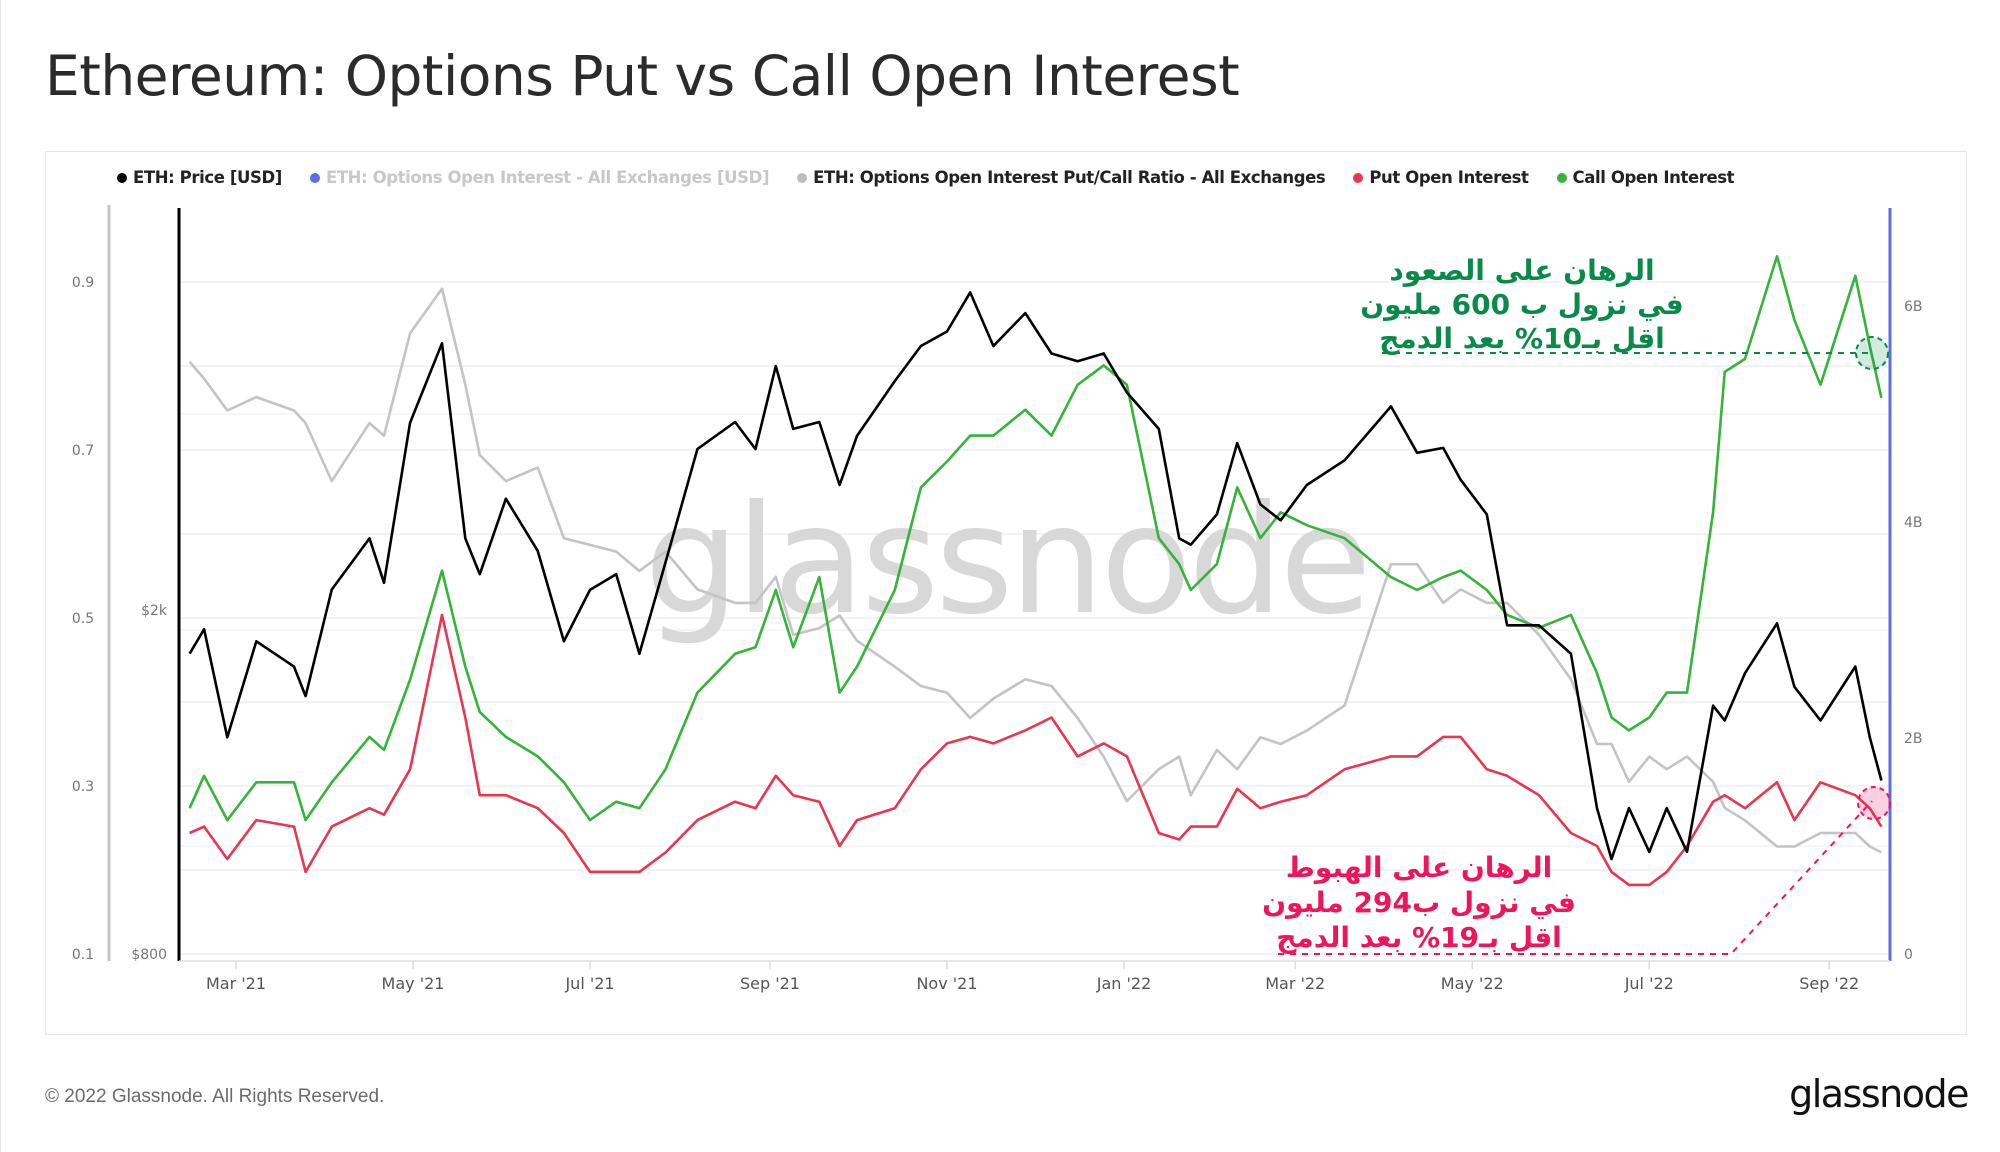 The image size is (2000, 1152). Describe the element at coordinates (1653, 177) in the screenshot. I see `legend-label: Call Open Interest` at that location.